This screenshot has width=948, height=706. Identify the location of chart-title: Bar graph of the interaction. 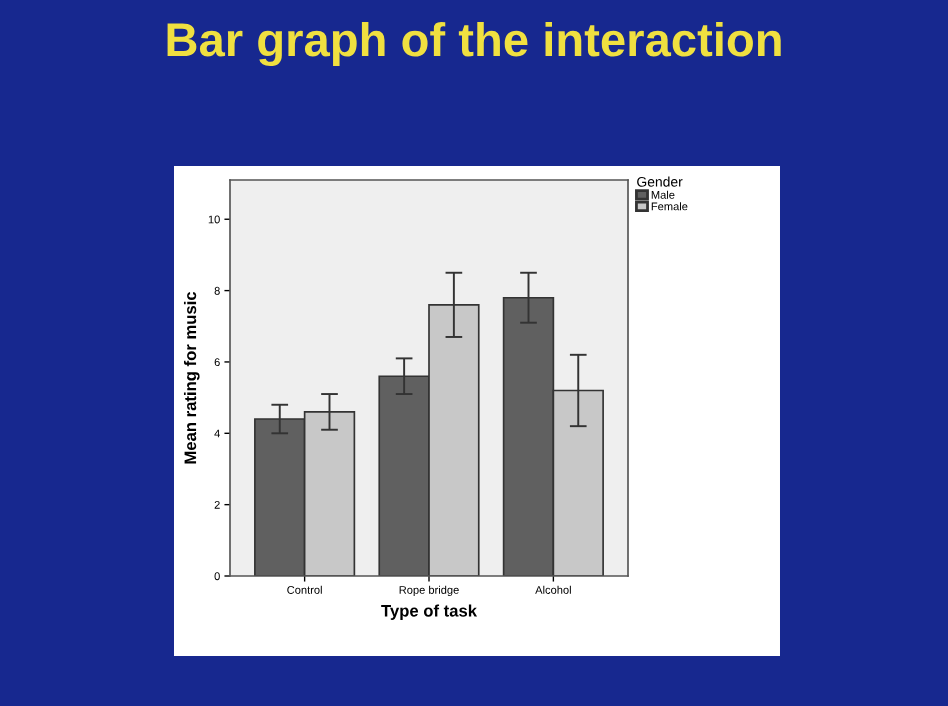
(474, 44).